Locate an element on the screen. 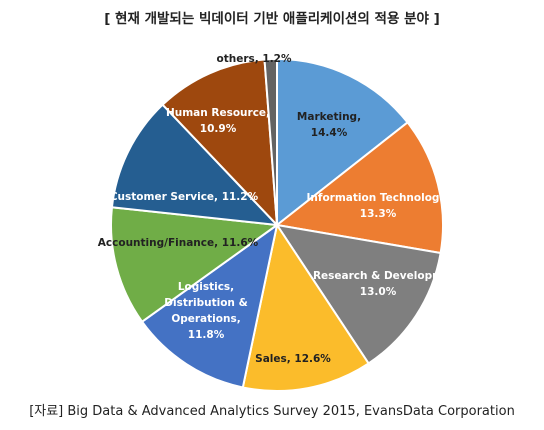 This screenshot has height=430, width=544. slice-label: Human Resource, 10.9% is located at coordinates (218, 121).